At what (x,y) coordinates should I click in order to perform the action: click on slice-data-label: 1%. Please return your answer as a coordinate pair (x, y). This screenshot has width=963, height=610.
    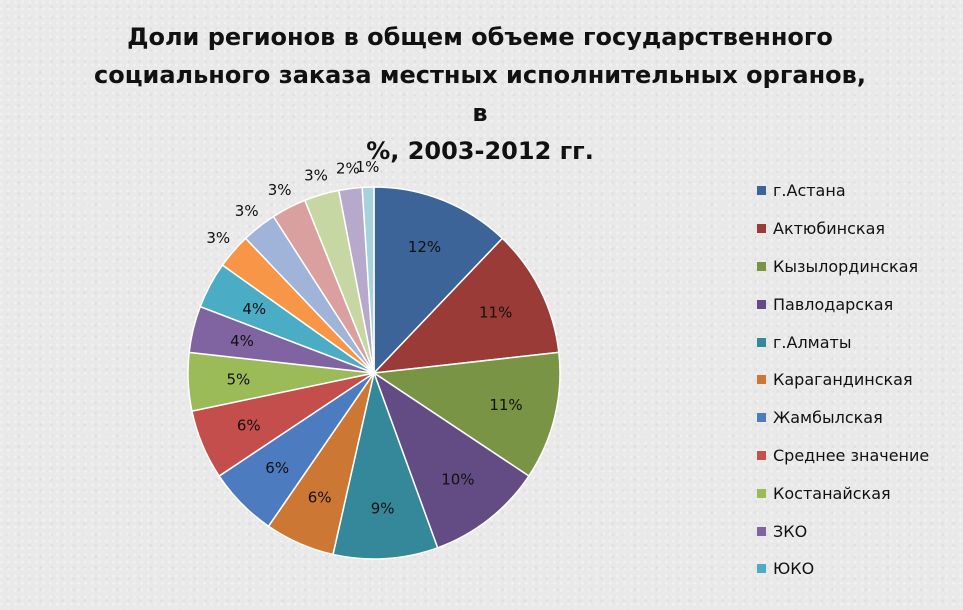
    Looking at the image, I should click on (368, 167).